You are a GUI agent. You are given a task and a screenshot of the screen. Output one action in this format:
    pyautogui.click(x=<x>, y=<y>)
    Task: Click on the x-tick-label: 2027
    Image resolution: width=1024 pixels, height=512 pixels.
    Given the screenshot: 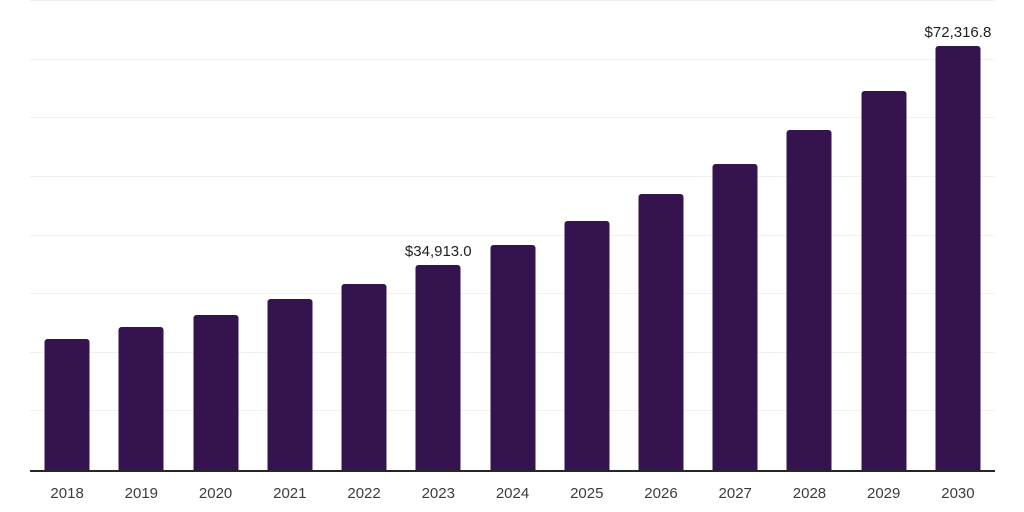 What is the action you would take?
    pyautogui.click(x=735, y=493)
    